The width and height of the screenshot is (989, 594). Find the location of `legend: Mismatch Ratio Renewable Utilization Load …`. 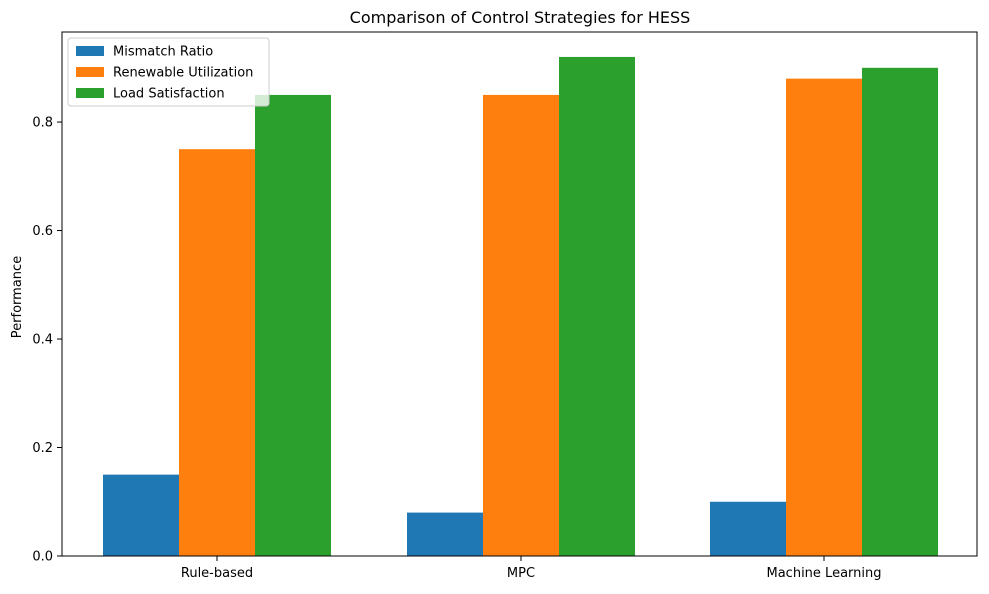

legend: Mismatch Ratio Renewable Utilization Load … is located at coordinates (168, 72).